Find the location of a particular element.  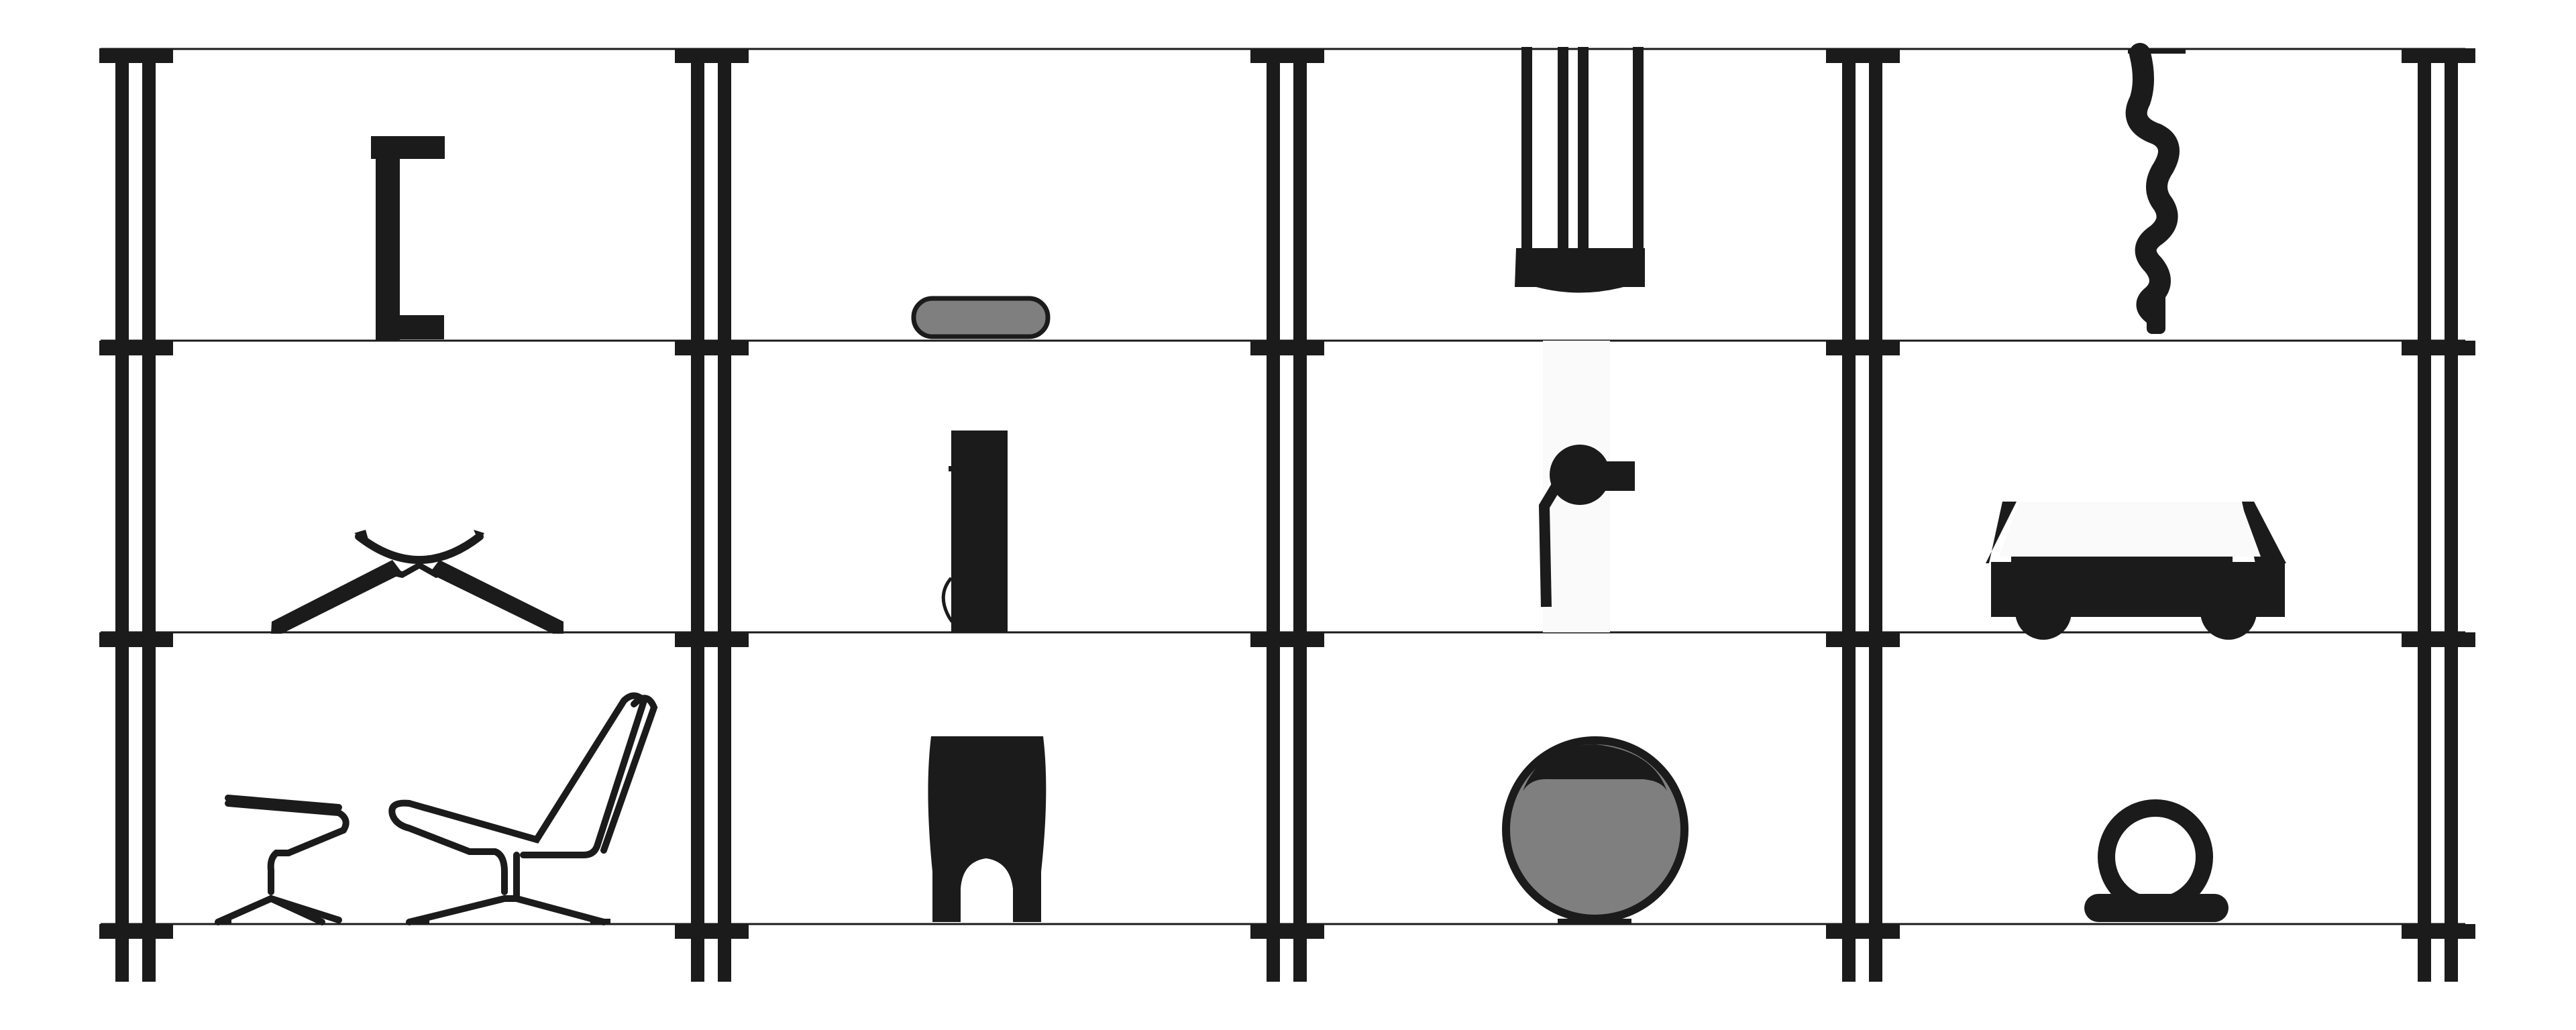

floor-lamp-icon is located at coordinates (1586, 486).